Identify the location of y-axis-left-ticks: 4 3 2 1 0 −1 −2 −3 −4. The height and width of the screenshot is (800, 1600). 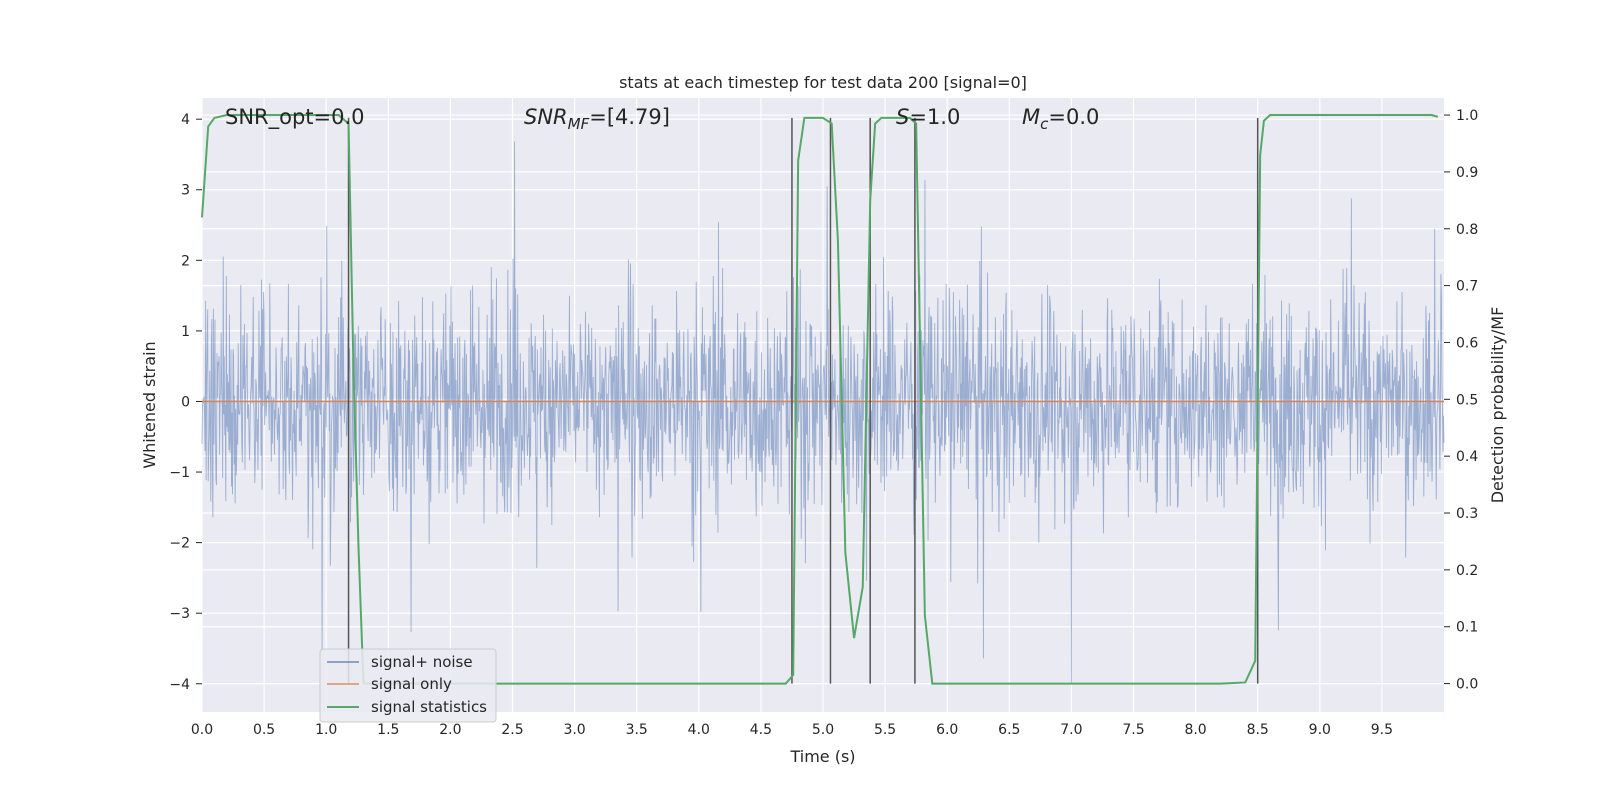
(185, 402).